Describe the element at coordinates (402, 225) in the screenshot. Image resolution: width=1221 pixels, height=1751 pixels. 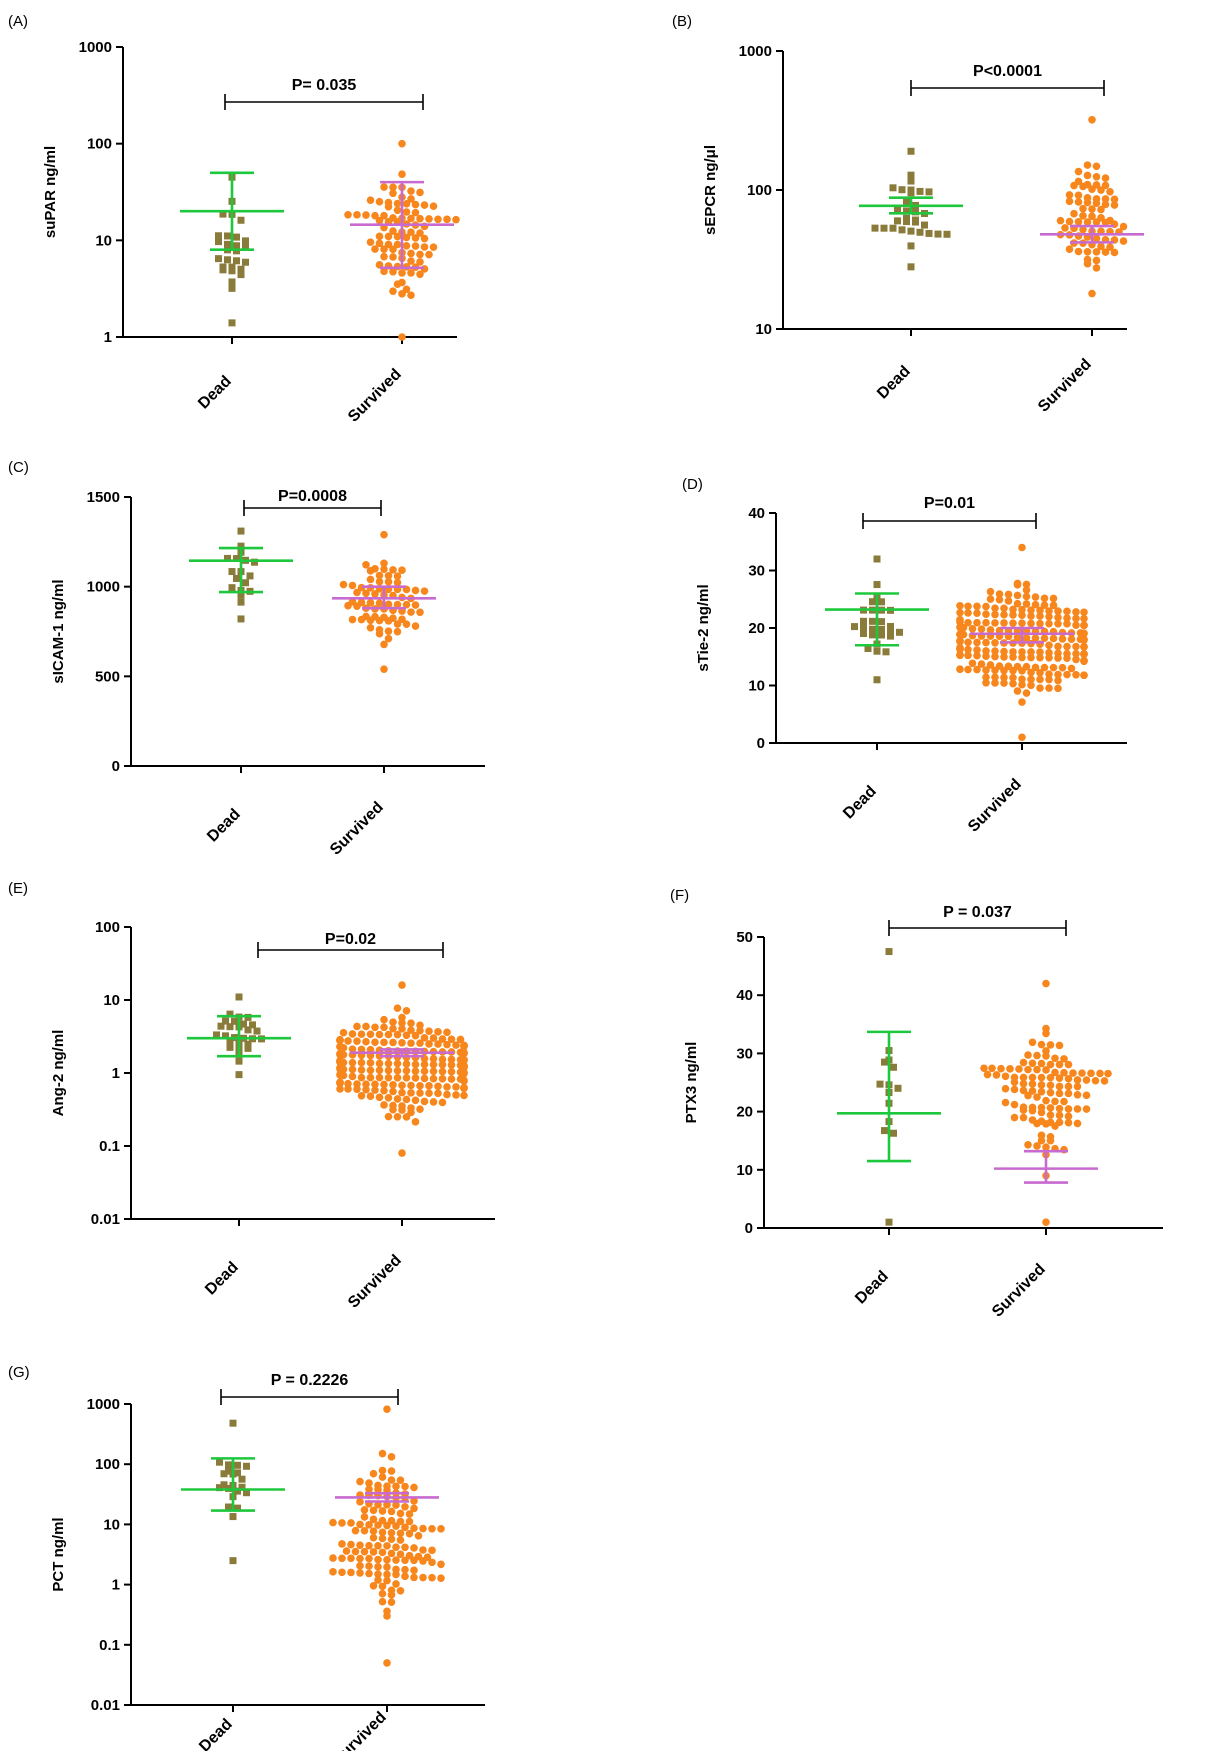
I see `summary-survived` at that location.